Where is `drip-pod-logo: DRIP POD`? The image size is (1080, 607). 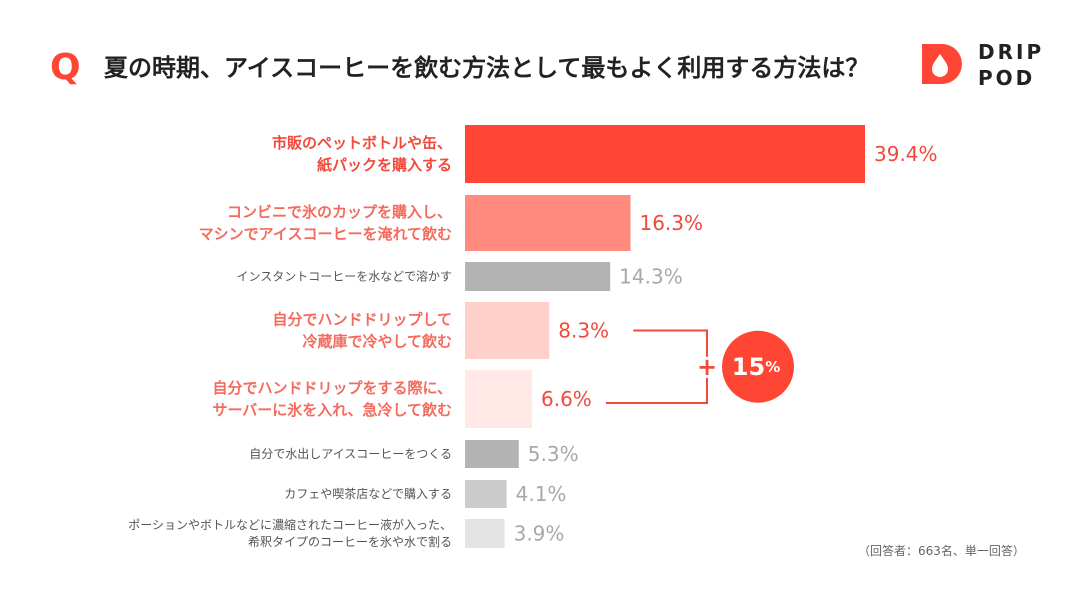 drip-pod-logo: DRIP POD is located at coordinates (988, 64).